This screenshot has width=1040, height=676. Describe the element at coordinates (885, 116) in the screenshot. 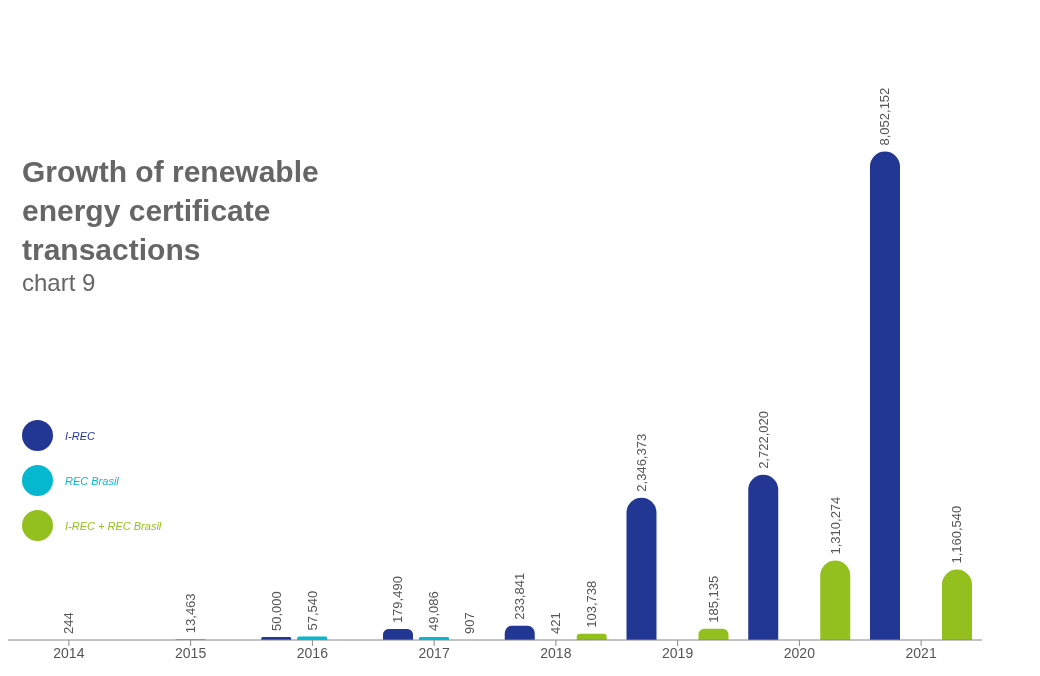

I see `data-label: 8,052,152` at that location.